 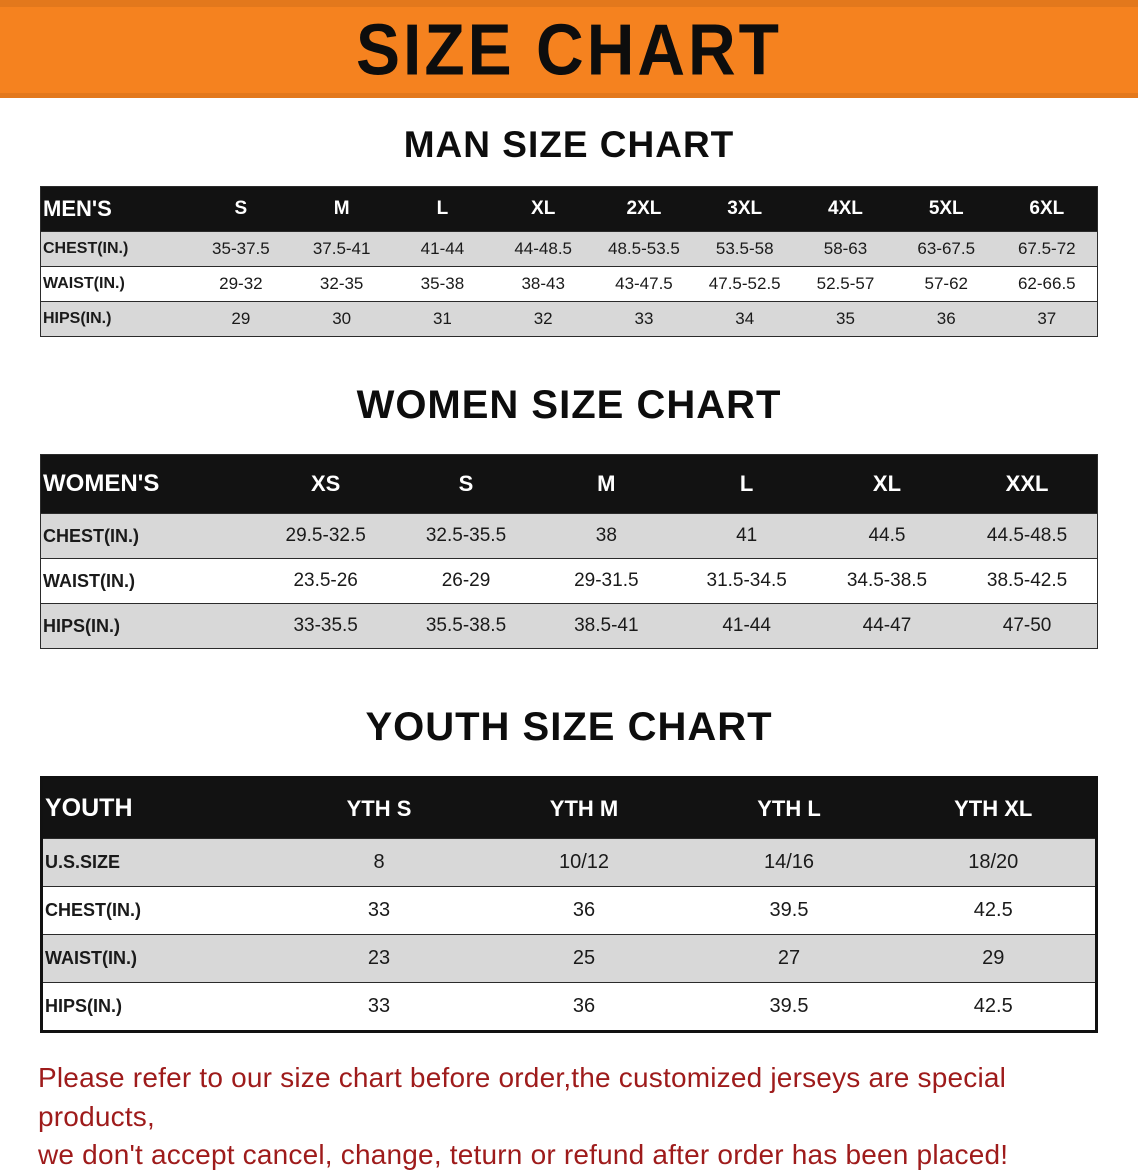 What do you see at coordinates (746, 536) in the screenshot?
I see `table-cell: 41` at bounding box center [746, 536].